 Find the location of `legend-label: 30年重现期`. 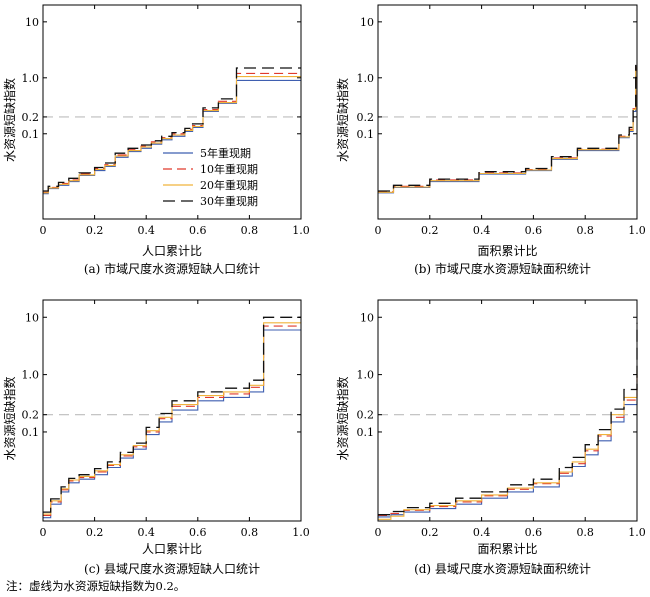

legend-label: 30年重现期 is located at coordinates (229, 201).